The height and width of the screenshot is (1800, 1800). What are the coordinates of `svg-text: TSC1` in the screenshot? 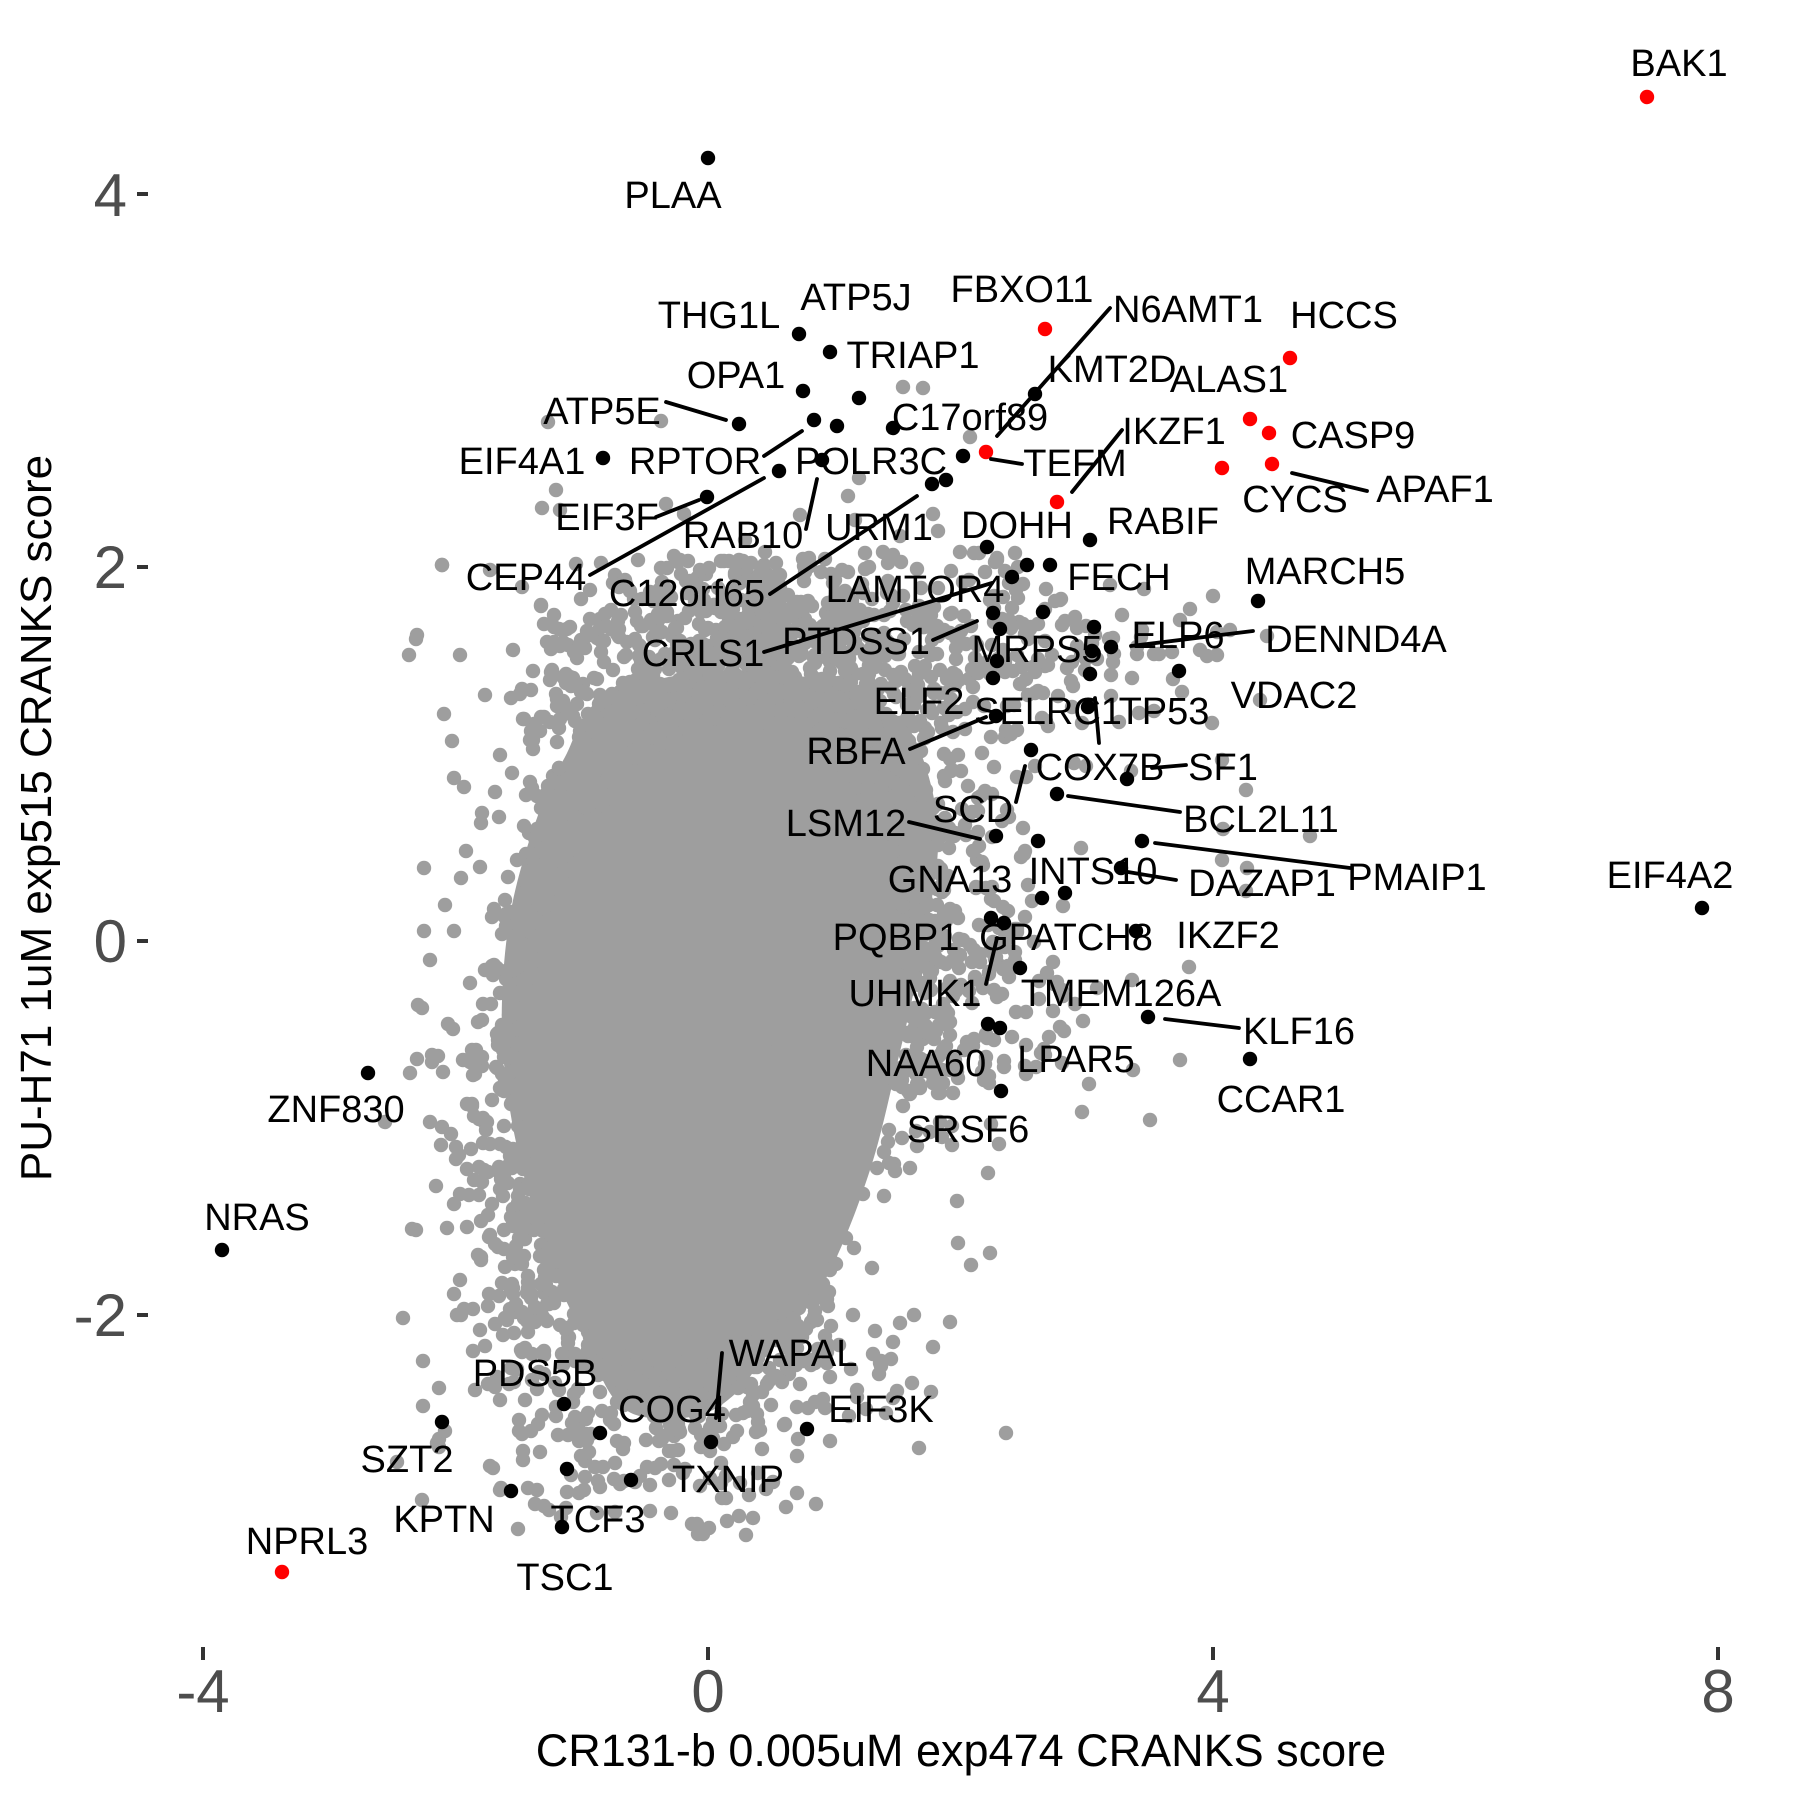 It's located at (564, 1578).